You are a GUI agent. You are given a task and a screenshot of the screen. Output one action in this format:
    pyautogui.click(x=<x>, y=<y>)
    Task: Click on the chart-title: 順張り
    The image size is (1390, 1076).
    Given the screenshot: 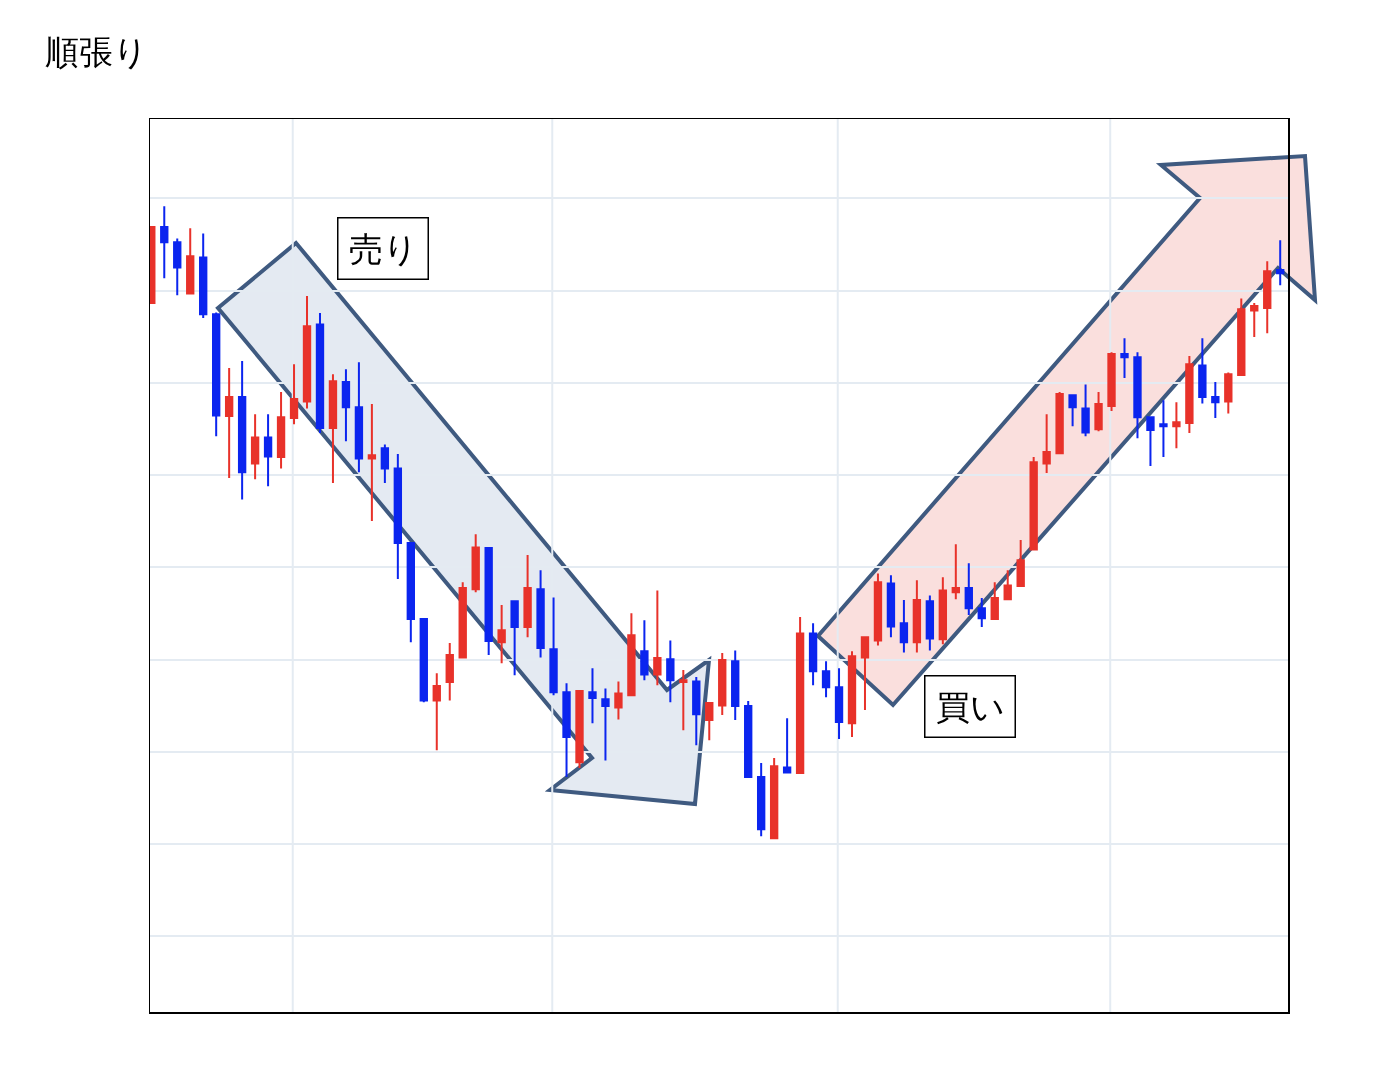 What is the action you would take?
    pyautogui.click(x=96, y=51)
    